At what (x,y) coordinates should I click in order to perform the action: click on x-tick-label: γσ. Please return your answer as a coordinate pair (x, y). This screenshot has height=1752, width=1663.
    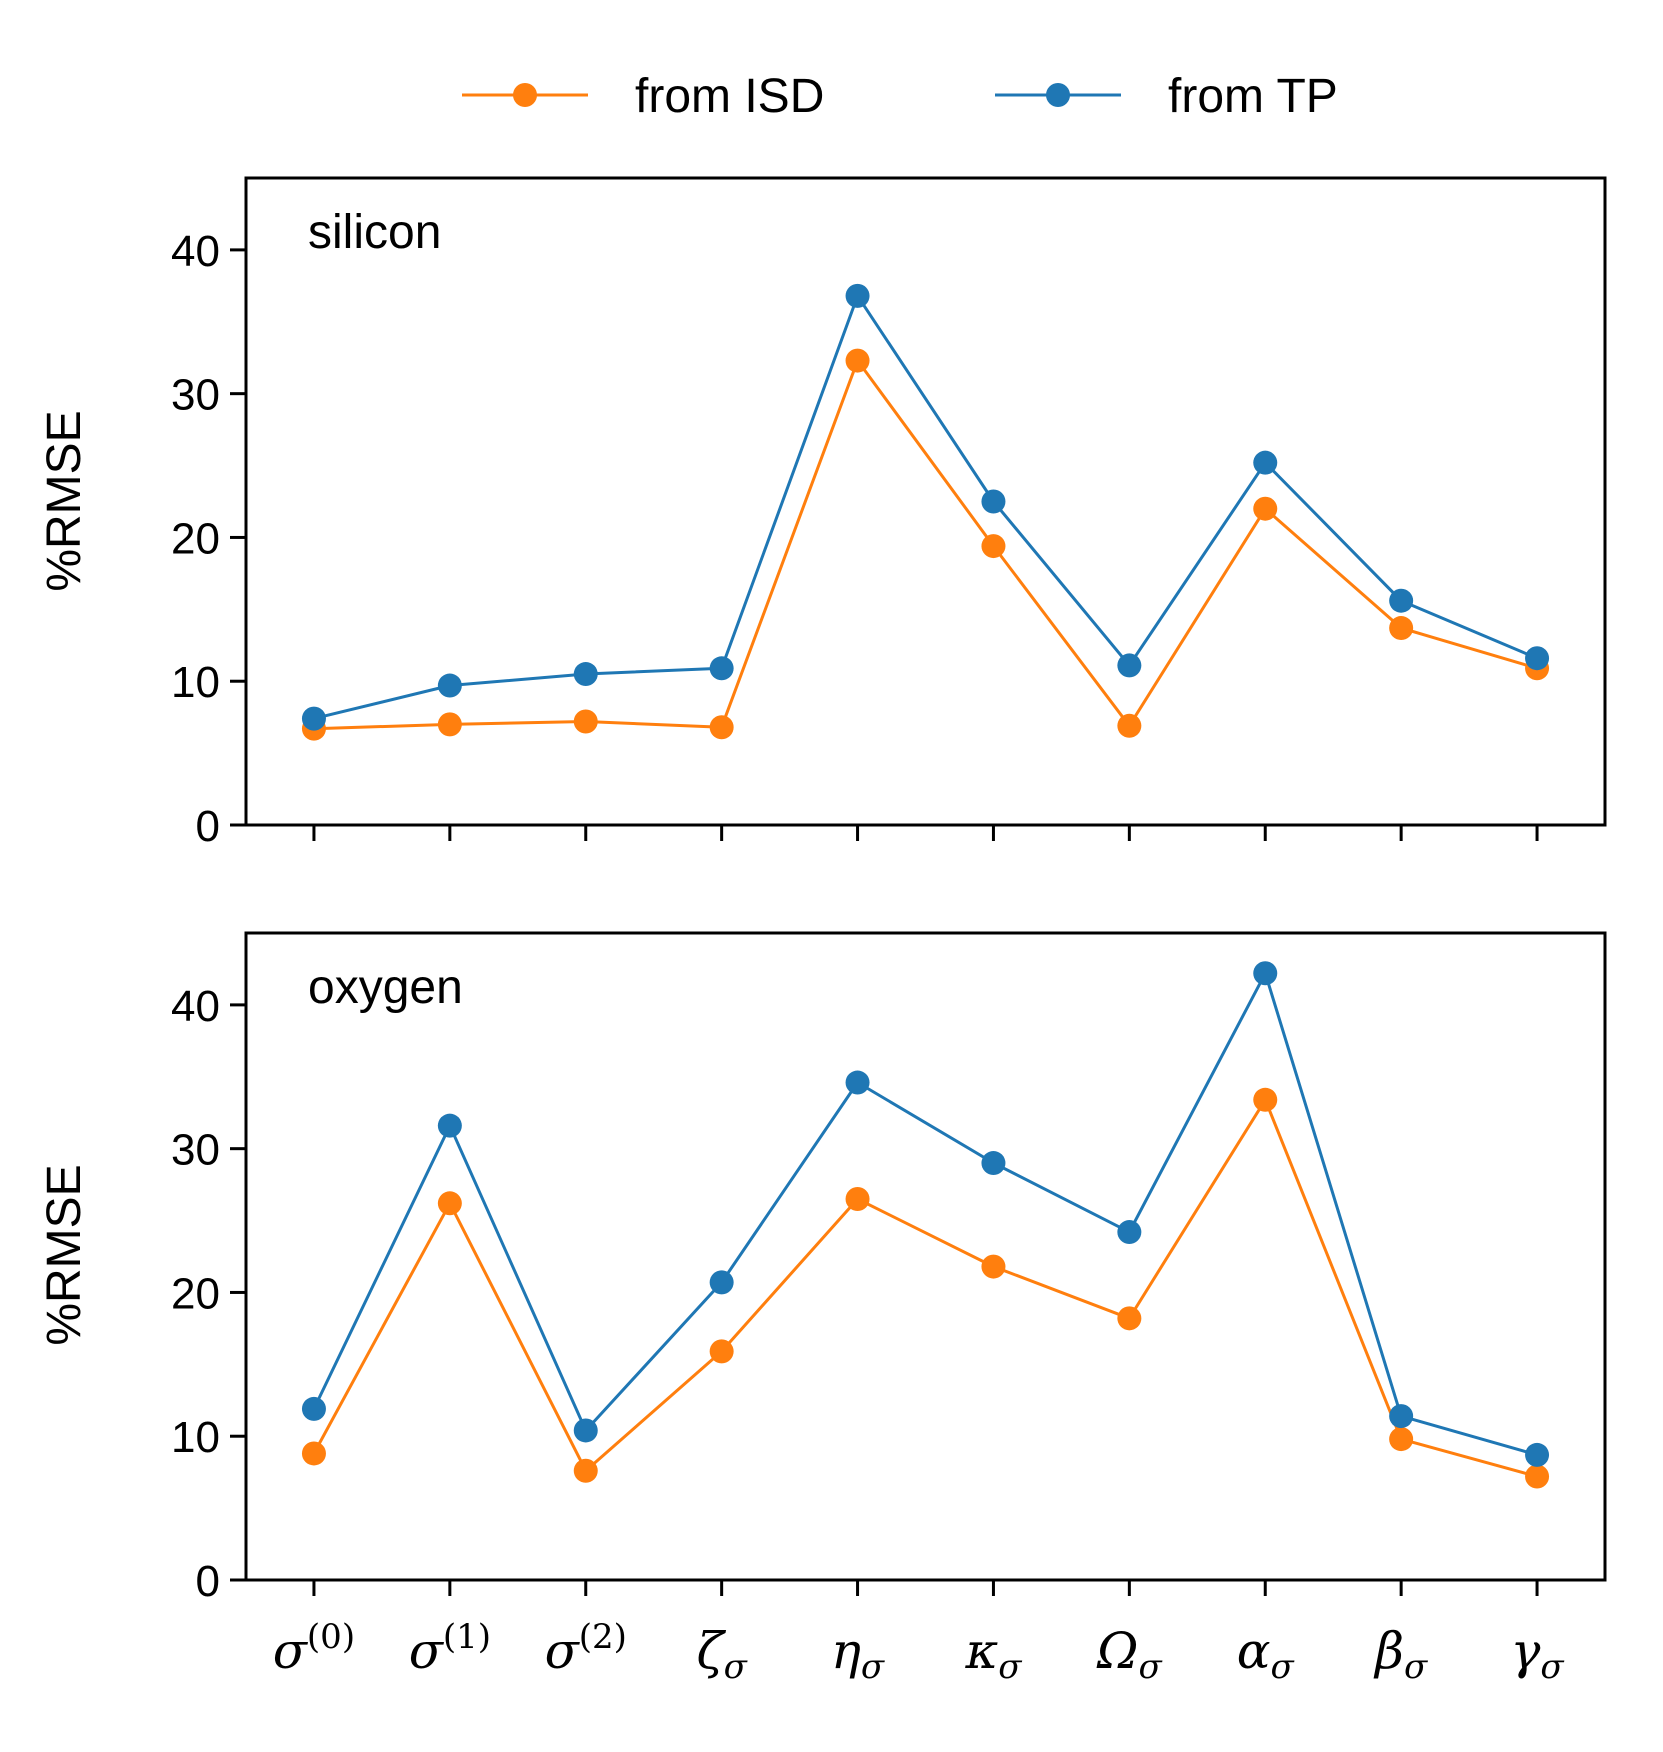
    Looking at the image, I should click on (1537, 1654).